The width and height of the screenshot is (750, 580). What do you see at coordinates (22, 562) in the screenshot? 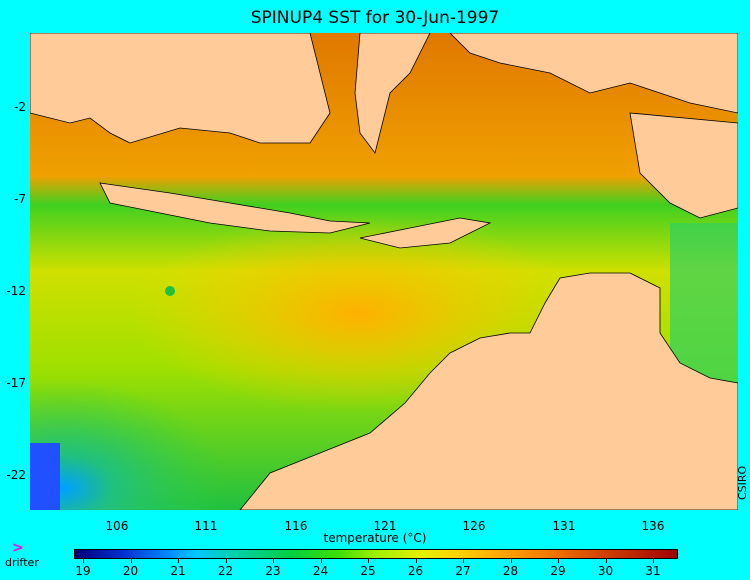
I see `drifter-label: drifter` at bounding box center [22, 562].